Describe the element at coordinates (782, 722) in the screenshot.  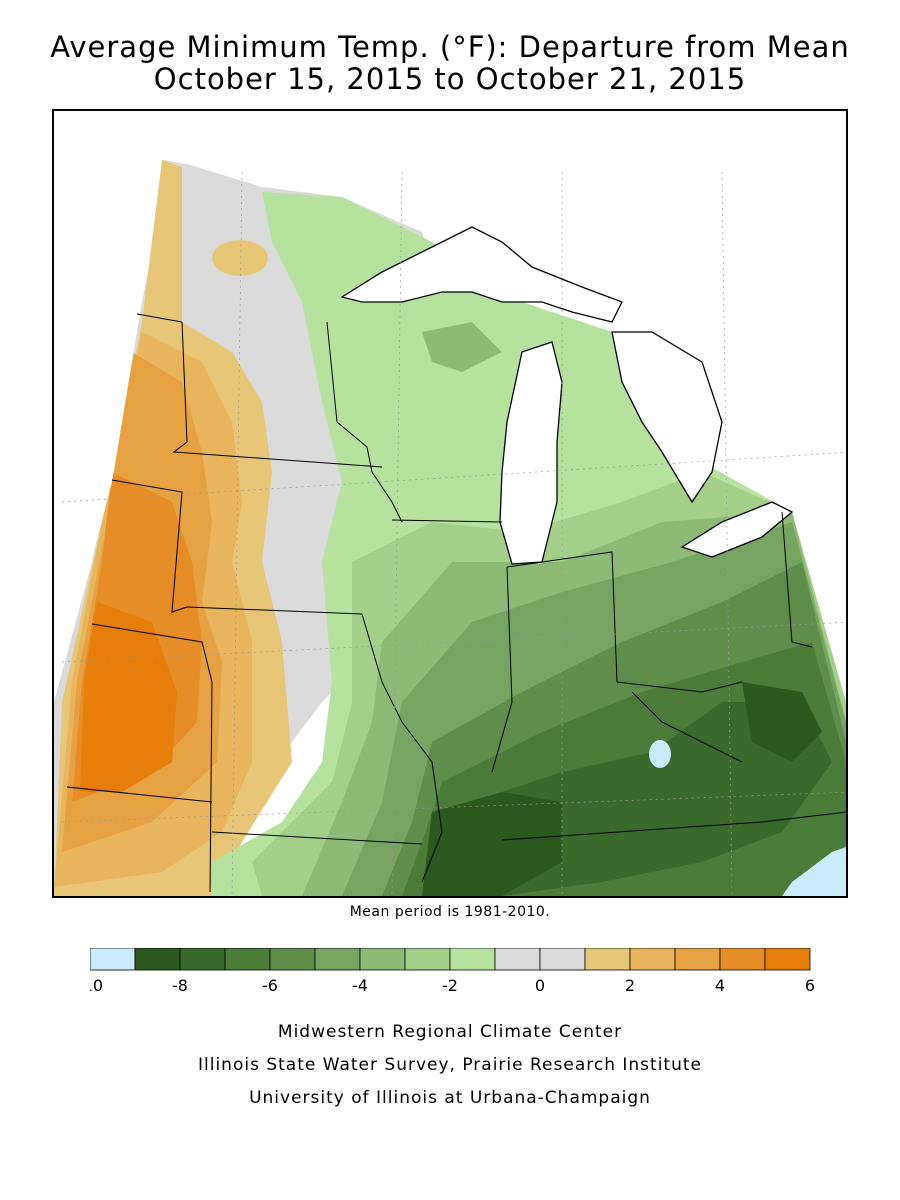
I see `region-cool-8b` at that location.